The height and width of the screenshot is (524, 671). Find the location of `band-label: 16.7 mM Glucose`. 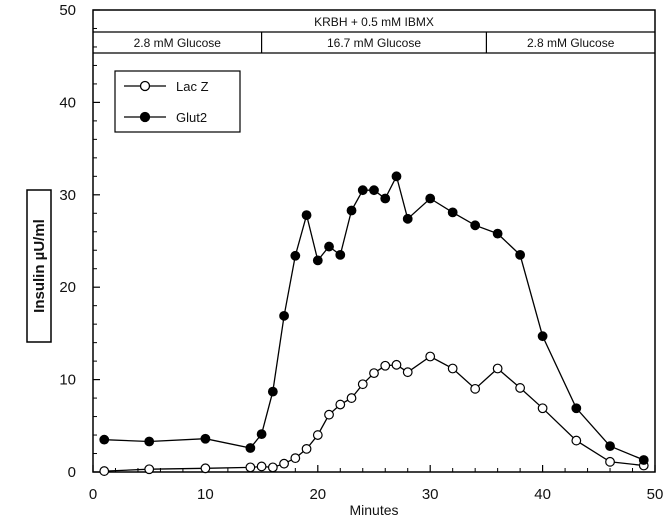

band-label: 16.7 mM Glucose is located at coordinates (374, 43).